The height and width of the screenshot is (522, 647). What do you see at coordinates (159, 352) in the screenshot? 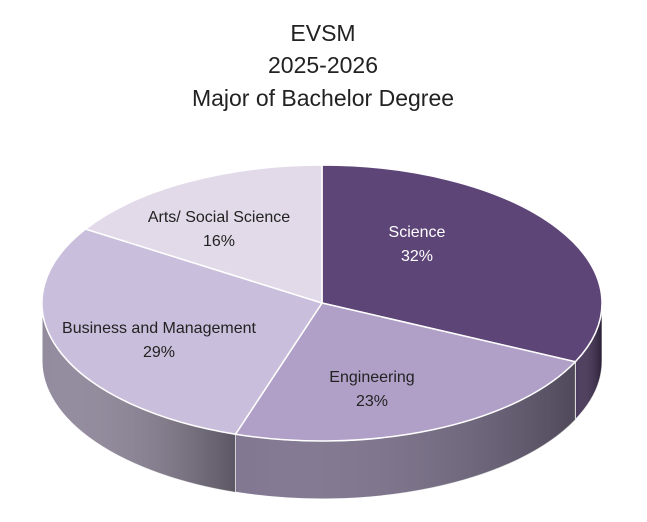
I see `slice-value-label: 29%` at bounding box center [159, 352].